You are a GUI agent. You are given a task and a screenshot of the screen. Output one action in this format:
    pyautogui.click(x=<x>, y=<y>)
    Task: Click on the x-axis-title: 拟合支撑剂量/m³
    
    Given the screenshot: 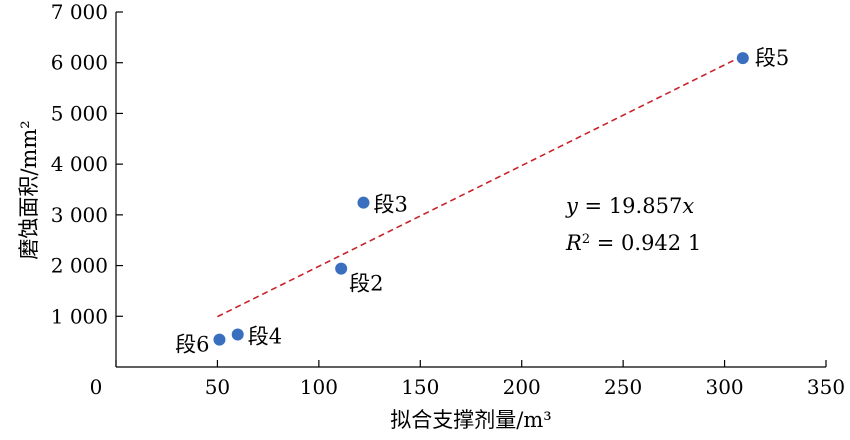 What is the action you would take?
    pyautogui.click(x=470, y=420)
    